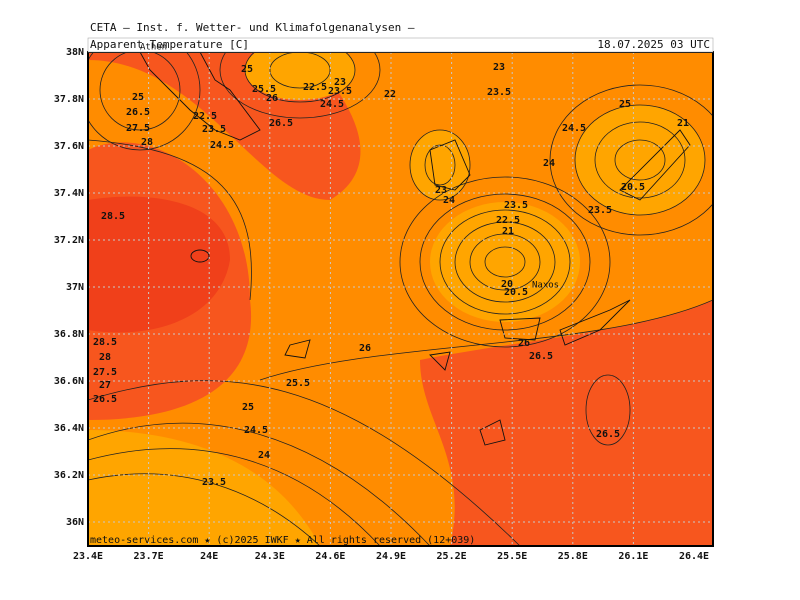 The width and height of the screenshot is (800, 600). What do you see at coordinates (69, 193) in the screenshot?
I see `y-tick-label: 37.4N` at bounding box center [69, 193].